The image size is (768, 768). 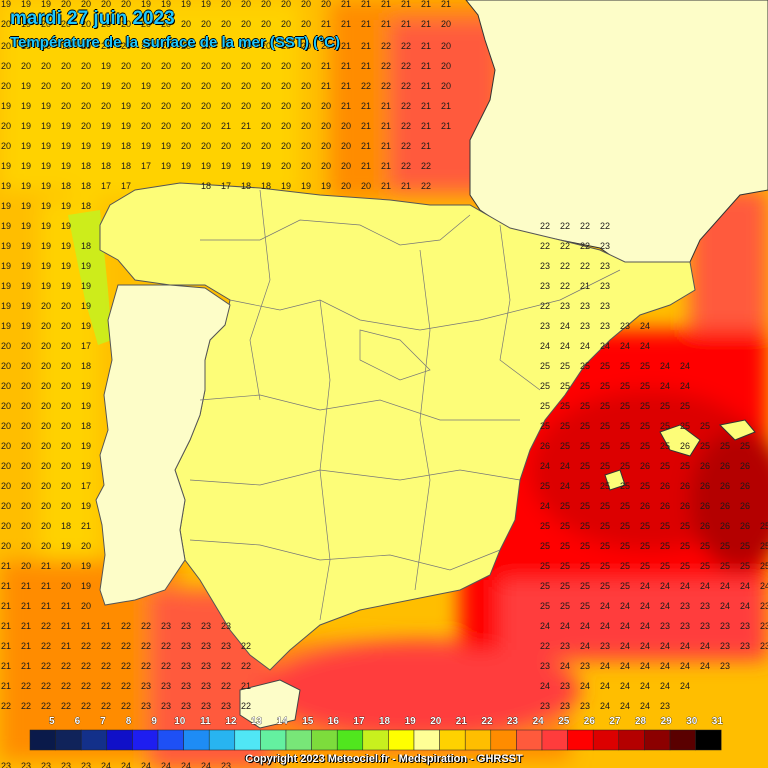 I want to click on legend-value-label: 5, so click(x=52, y=721).